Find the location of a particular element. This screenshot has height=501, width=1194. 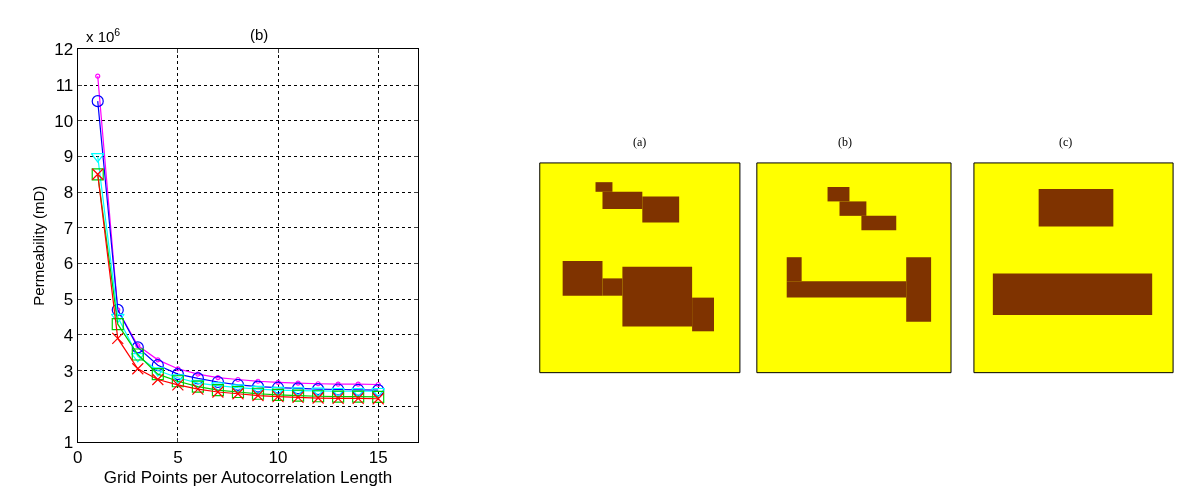

y-tick-label: 11 is located at coordinates (64, 86).